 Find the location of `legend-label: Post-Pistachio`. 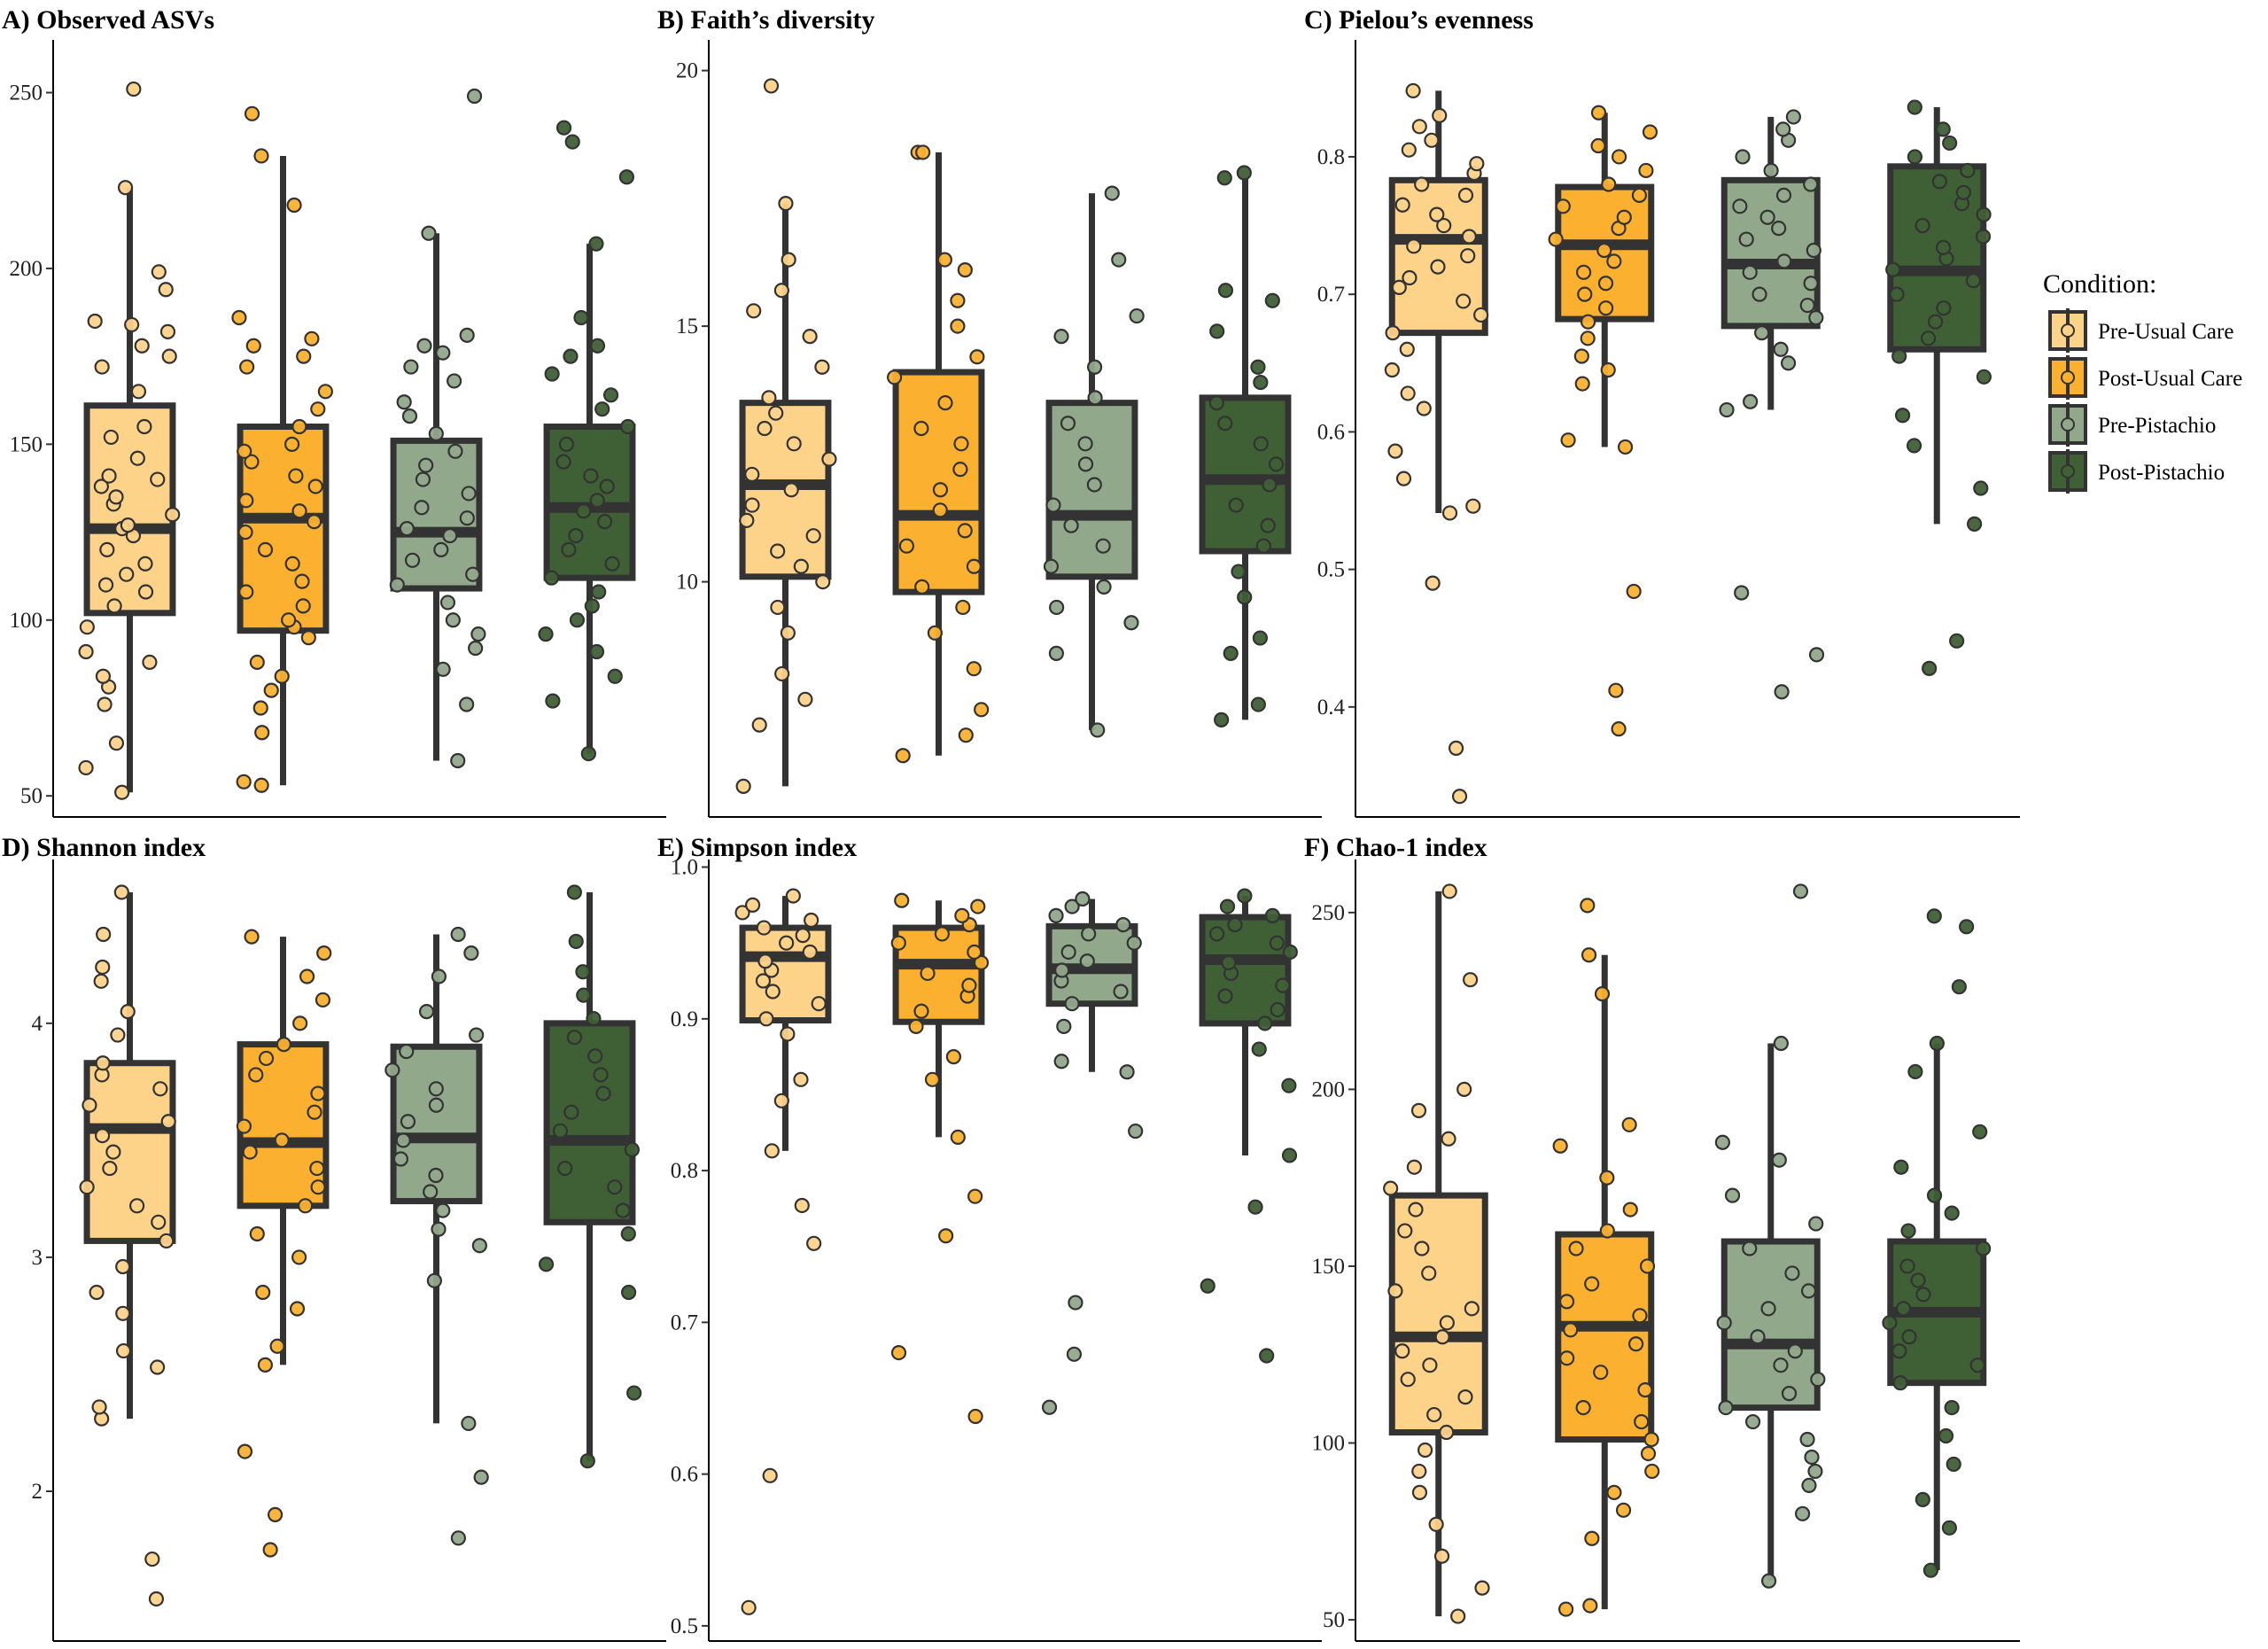

legend-label: Post-Pistachio is located at coordinates (2161, 473).